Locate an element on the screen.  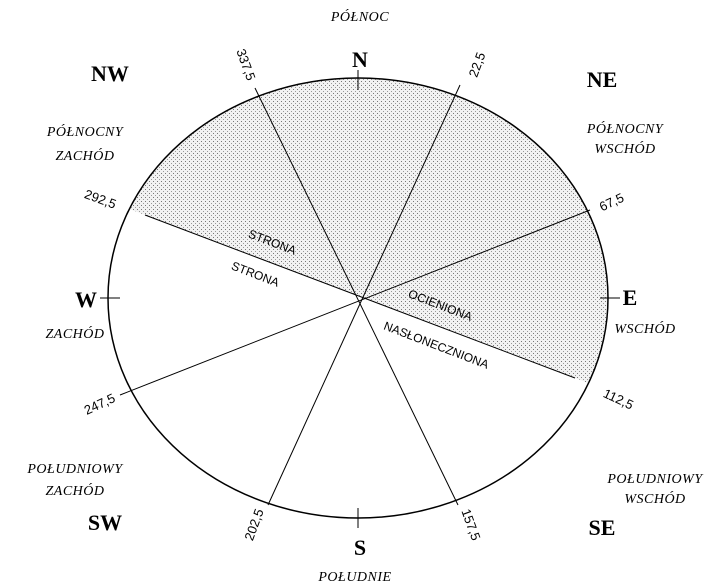
angle-label: 67,5 is located at coordinates (611, 202).